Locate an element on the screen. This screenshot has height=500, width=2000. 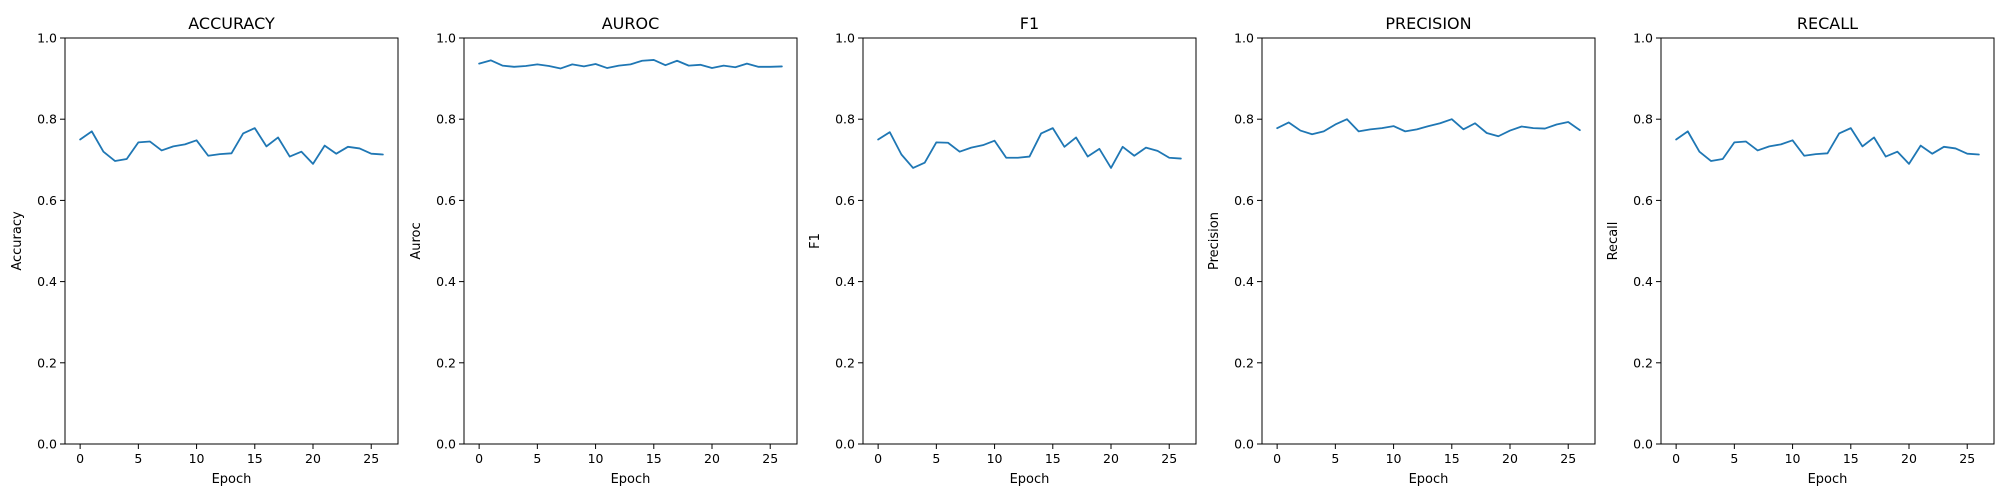
chart-2-x-tick-label: 20 is located at coordinates (1111, 458).